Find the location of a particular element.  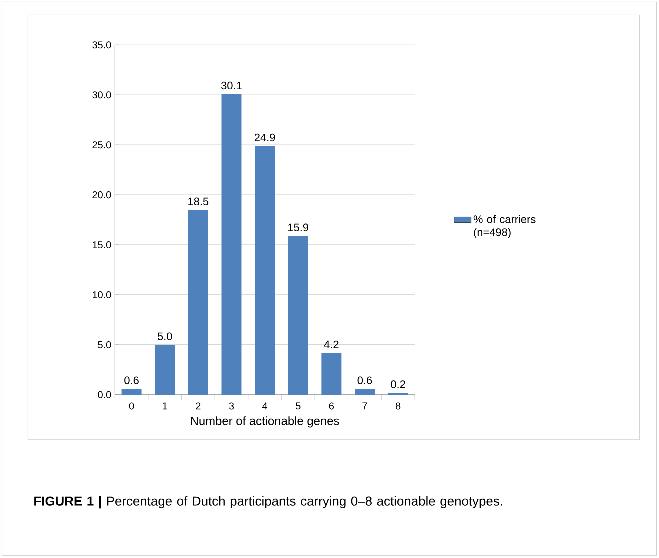

y-tick-label: 0.0 is located at coordinates (105, 394).